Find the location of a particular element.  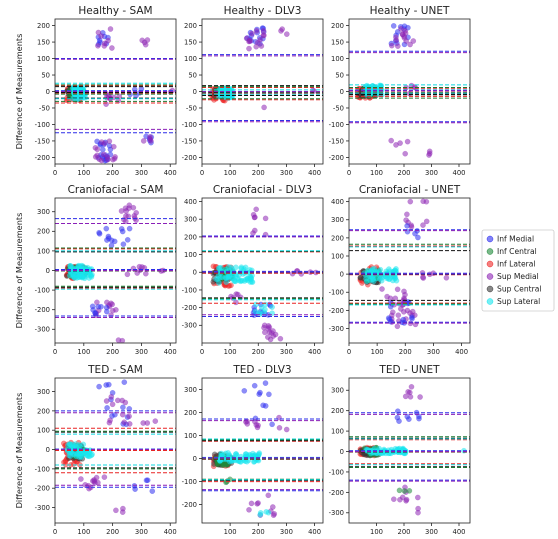

legend-item-inf-lateral: Inf Lateral is located at coordinates (511, 264).